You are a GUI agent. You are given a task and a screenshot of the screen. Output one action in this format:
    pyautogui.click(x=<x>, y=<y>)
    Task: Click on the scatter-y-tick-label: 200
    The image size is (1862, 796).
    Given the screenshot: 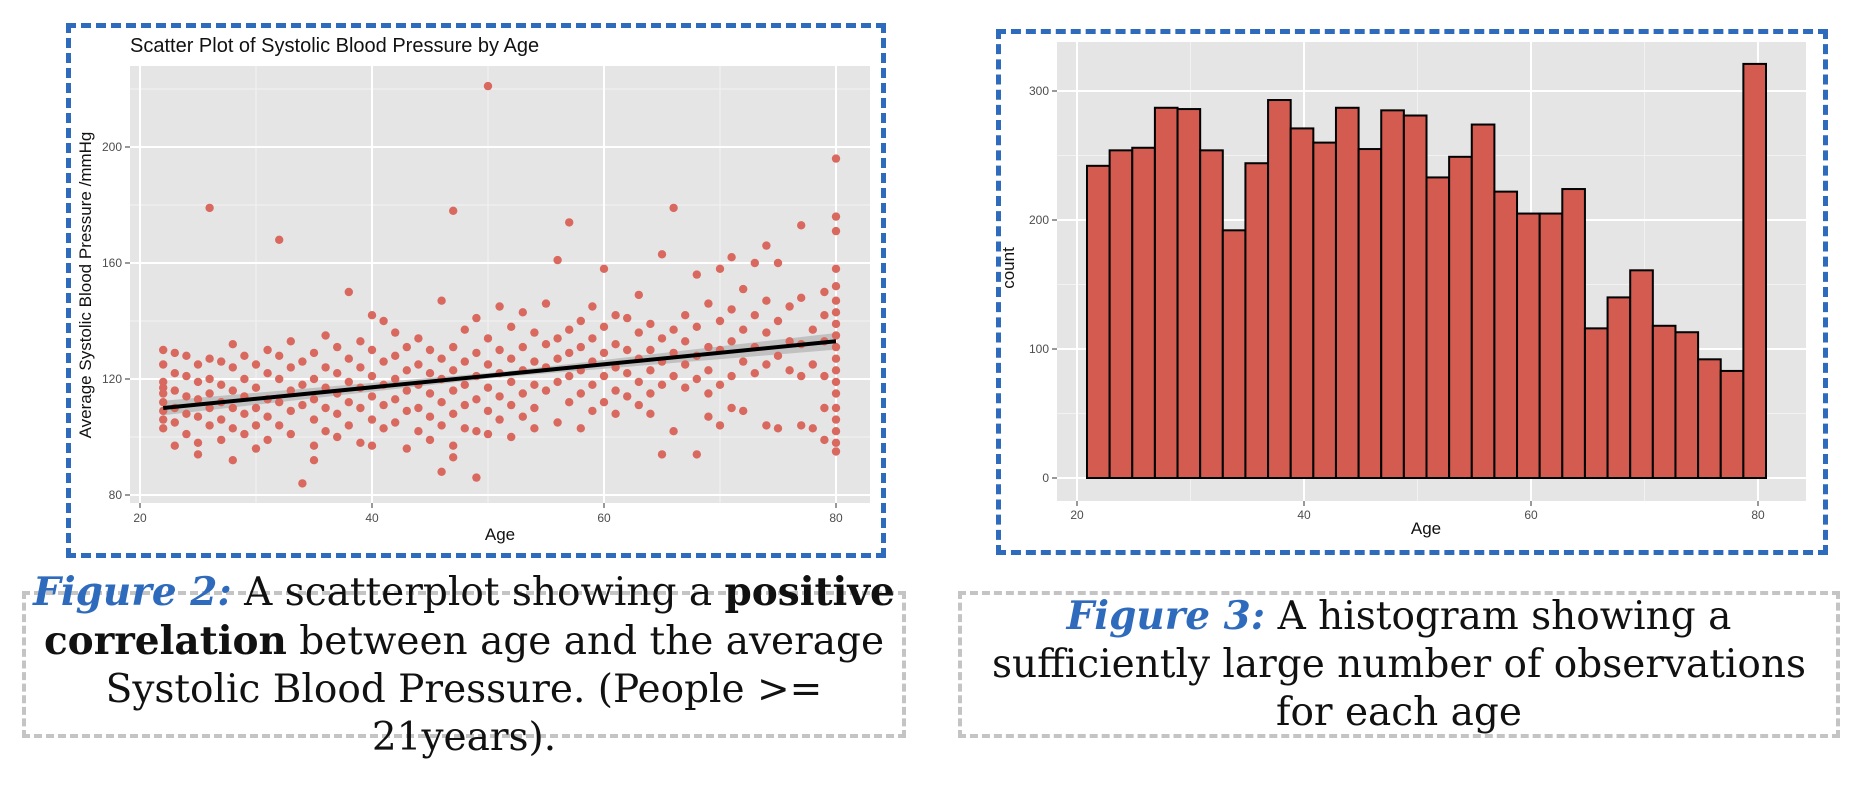 What is the action you would take?
    pyautogui.click(x=112, y=147)
    